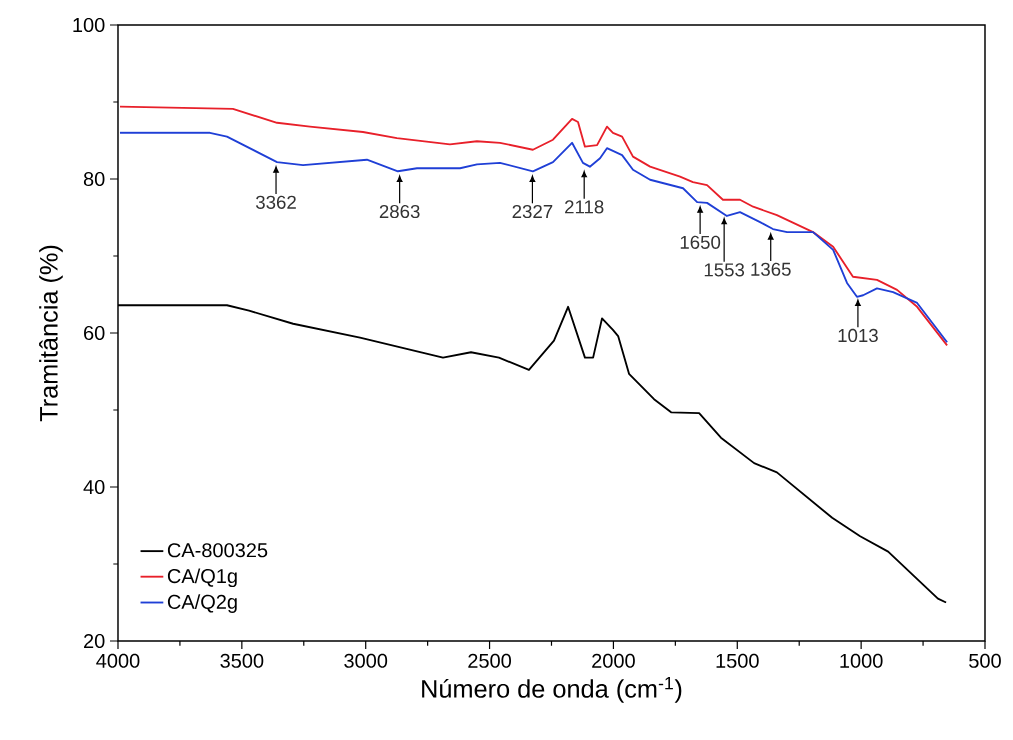  What do you see at coordinates (985, 660) in the screenshot?
I see `x-tick-label: 500` at bounding box center [985, 660].